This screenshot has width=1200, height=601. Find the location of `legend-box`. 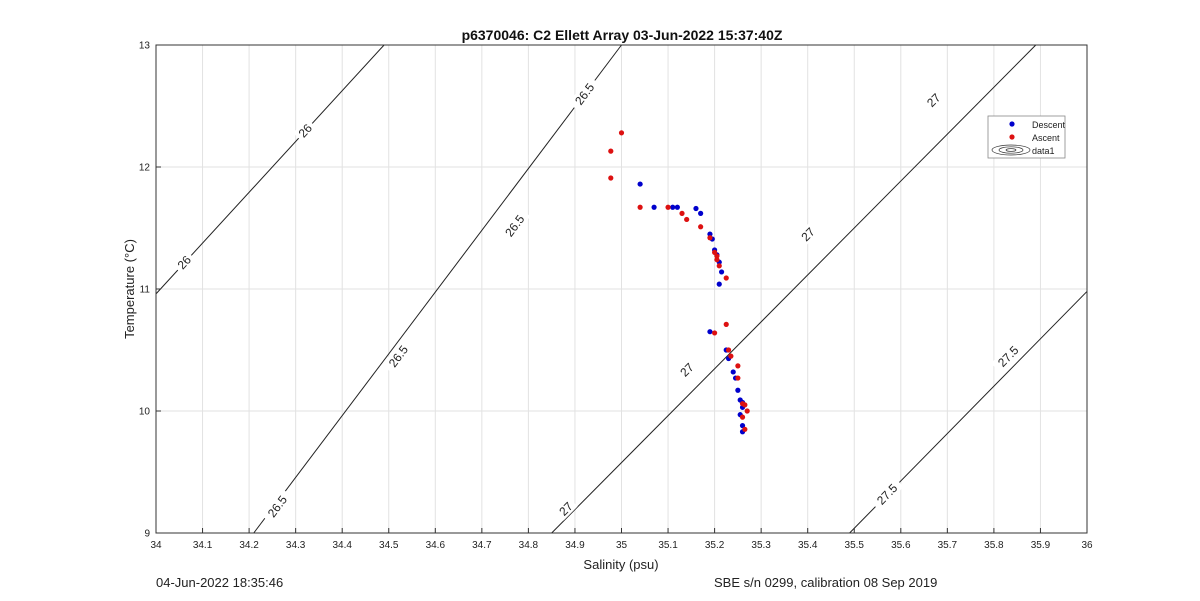

legend-box is located at coordinates (1026, 137).